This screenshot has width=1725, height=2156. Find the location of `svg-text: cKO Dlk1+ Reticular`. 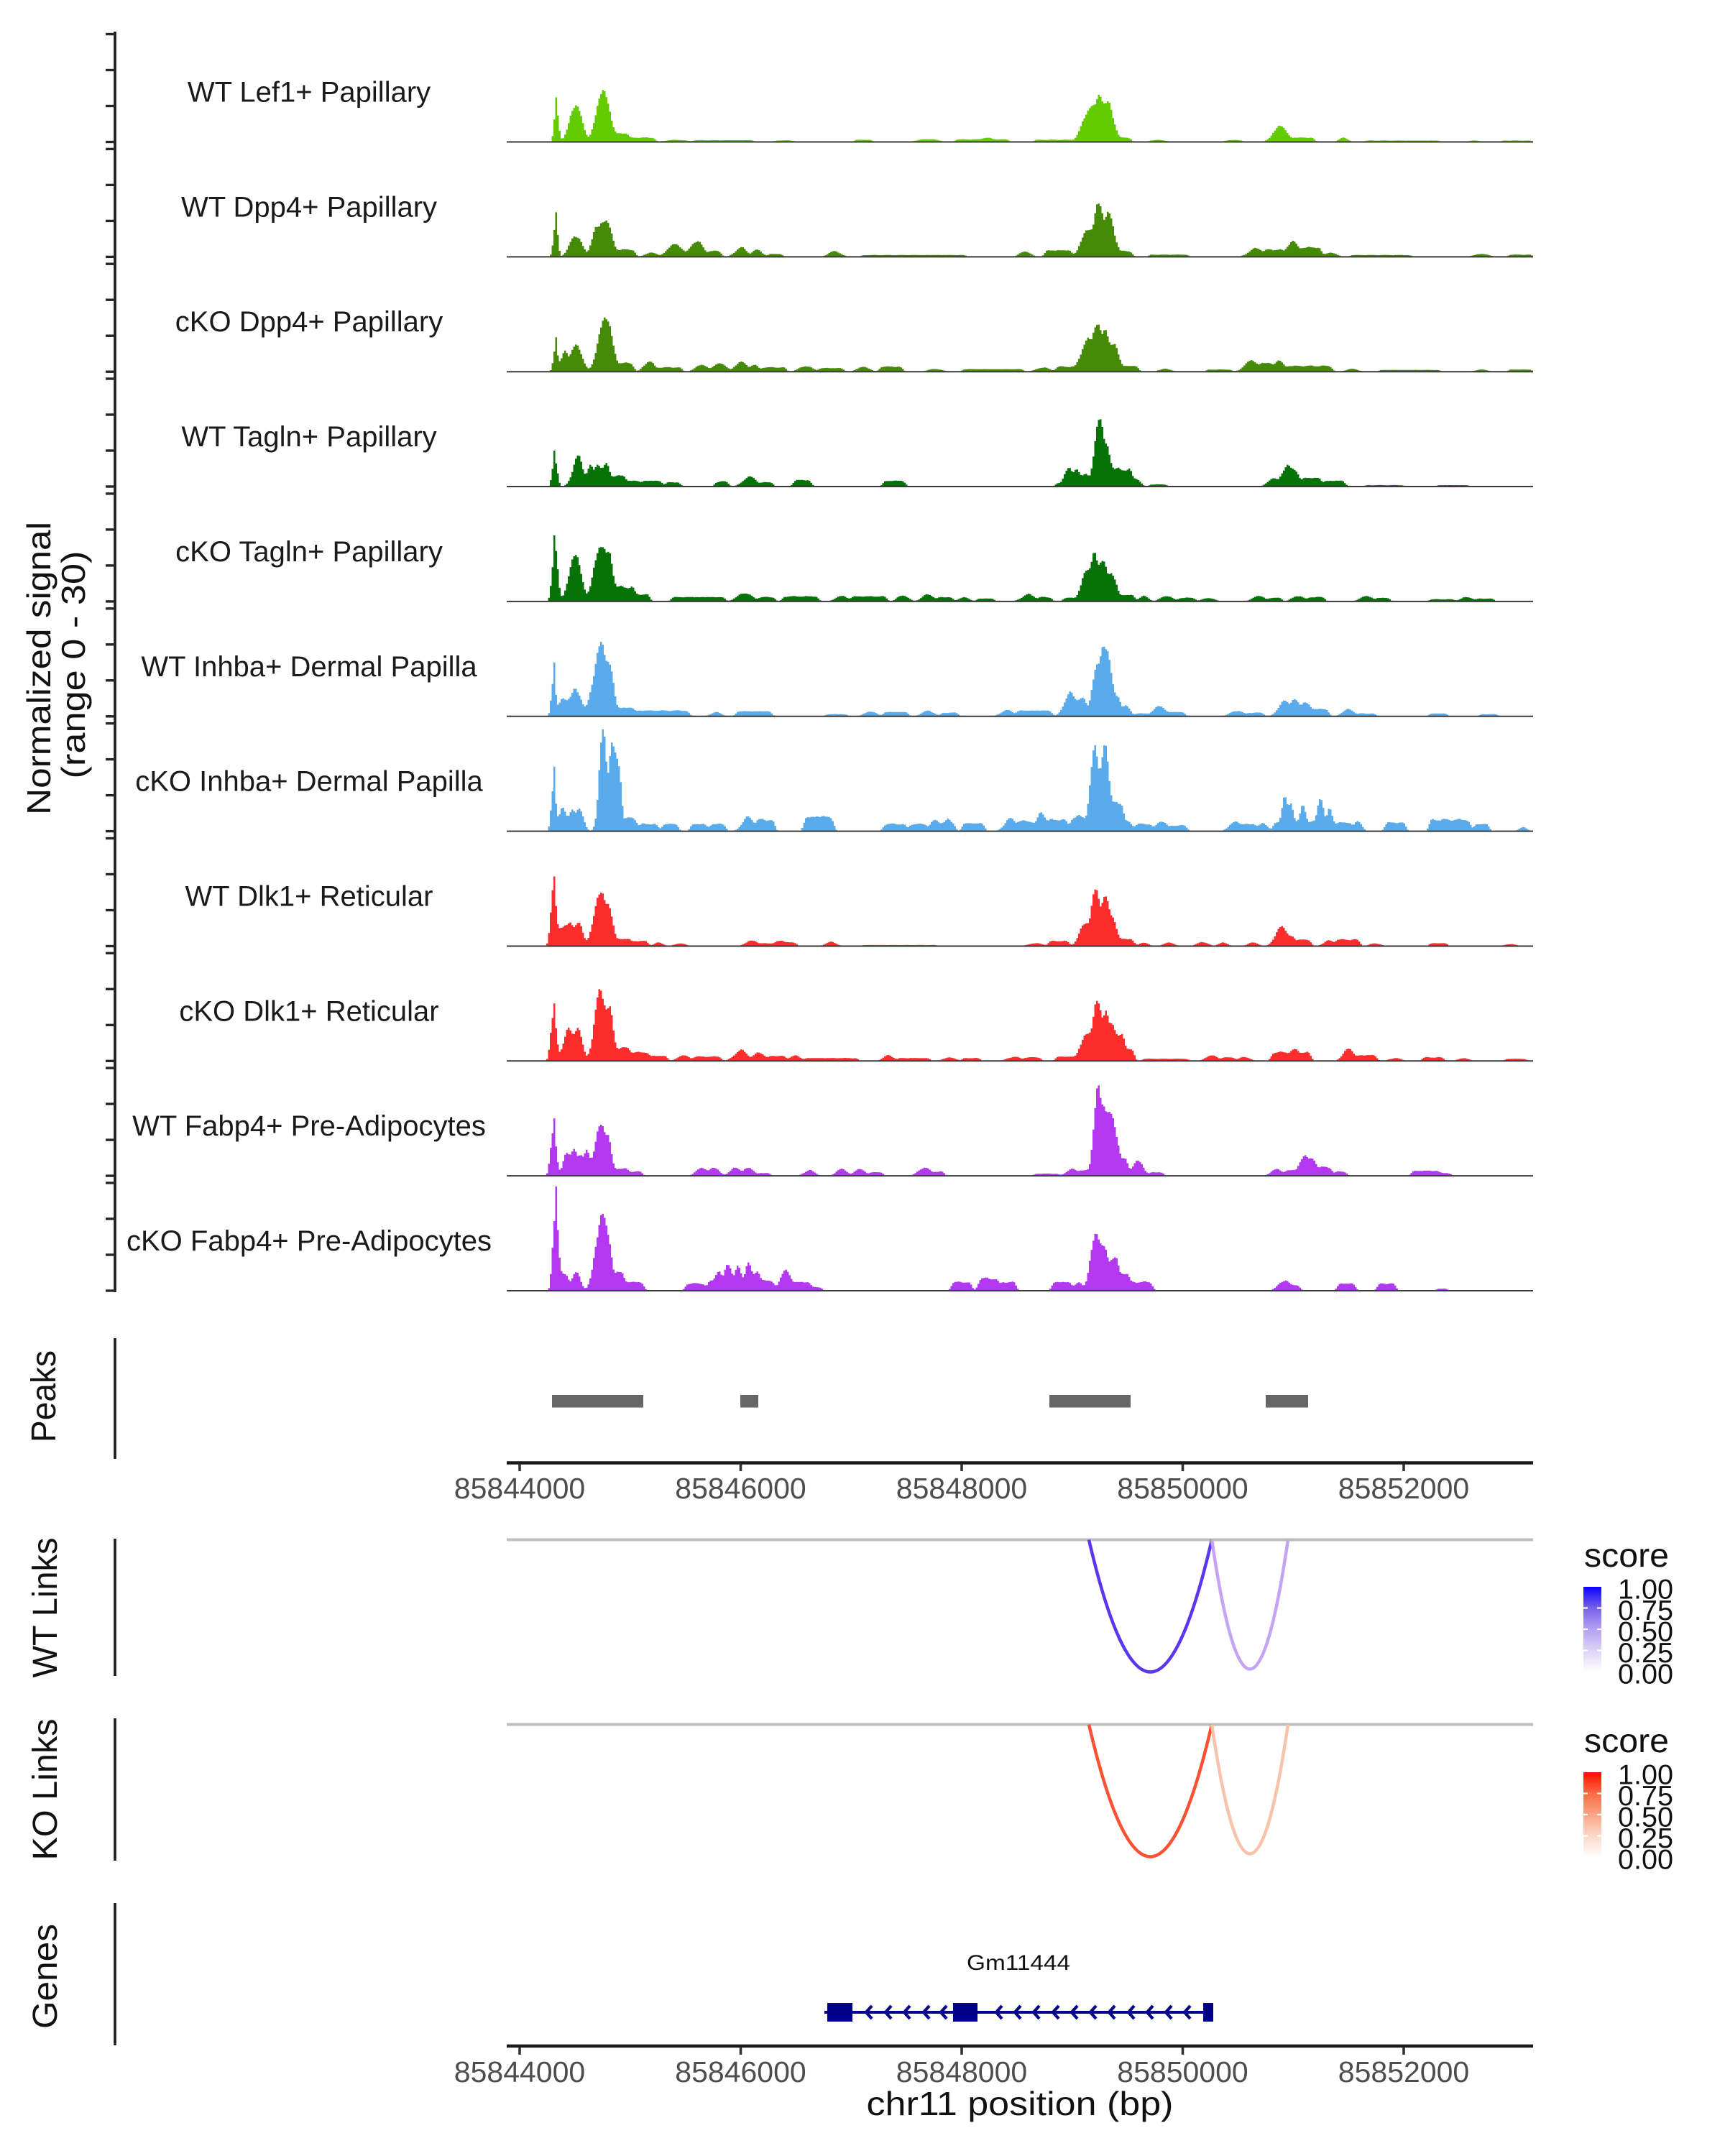

svg-text: cKO Dlk1+ Reticular is located at coordinates (308, 1011).